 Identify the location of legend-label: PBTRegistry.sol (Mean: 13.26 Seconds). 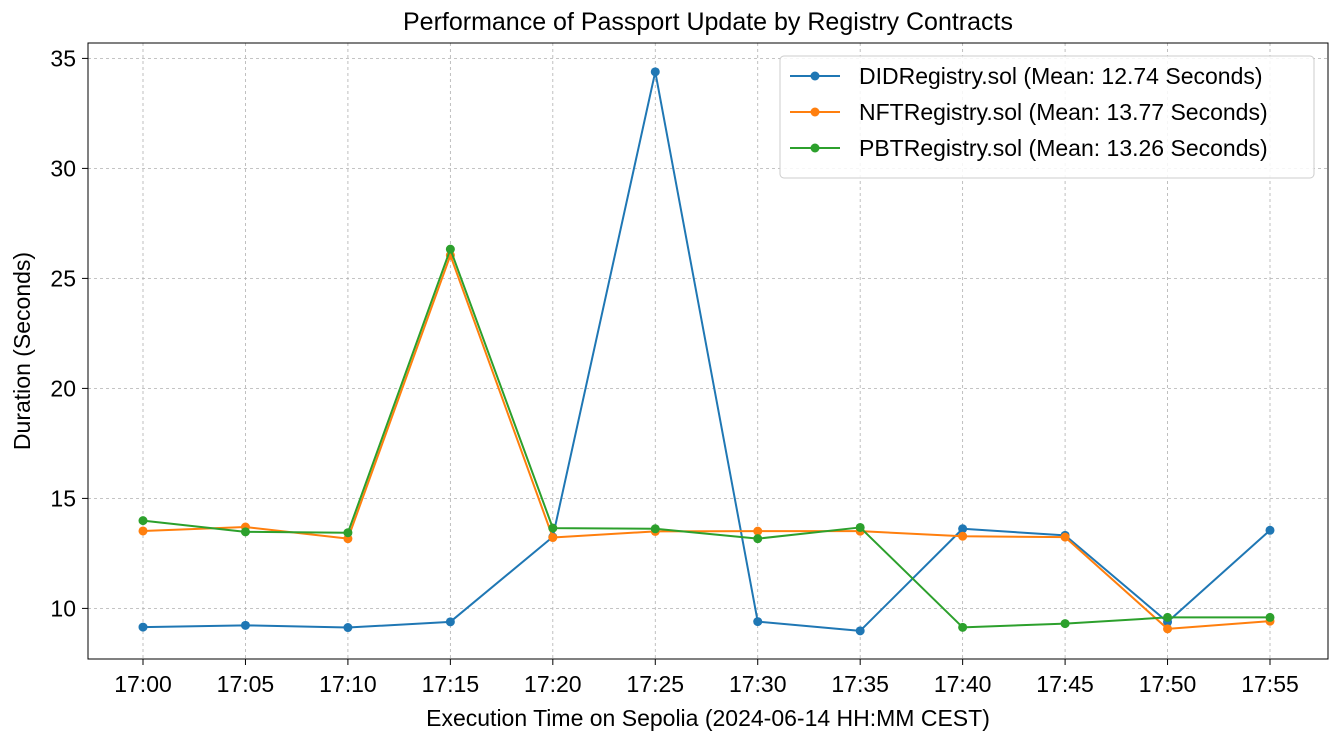
(1063, 148).